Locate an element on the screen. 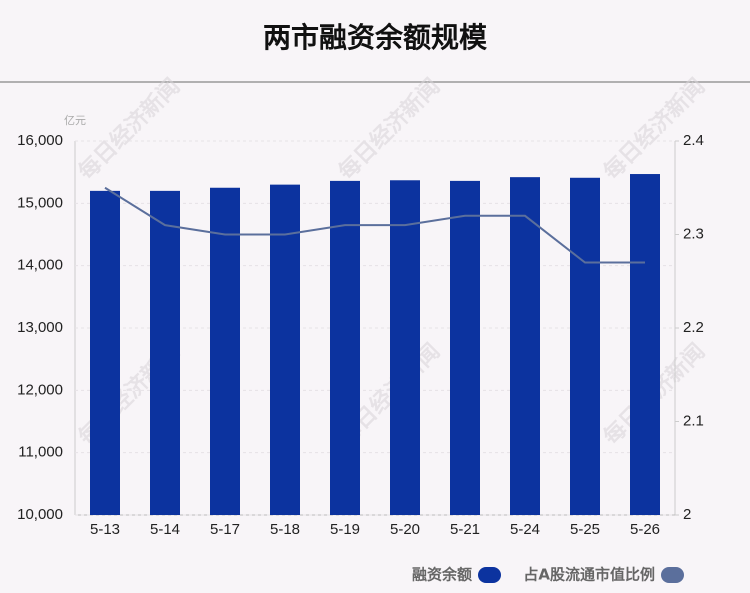  y2-tick-label: 2.2 is located at coordinates (693, 327).